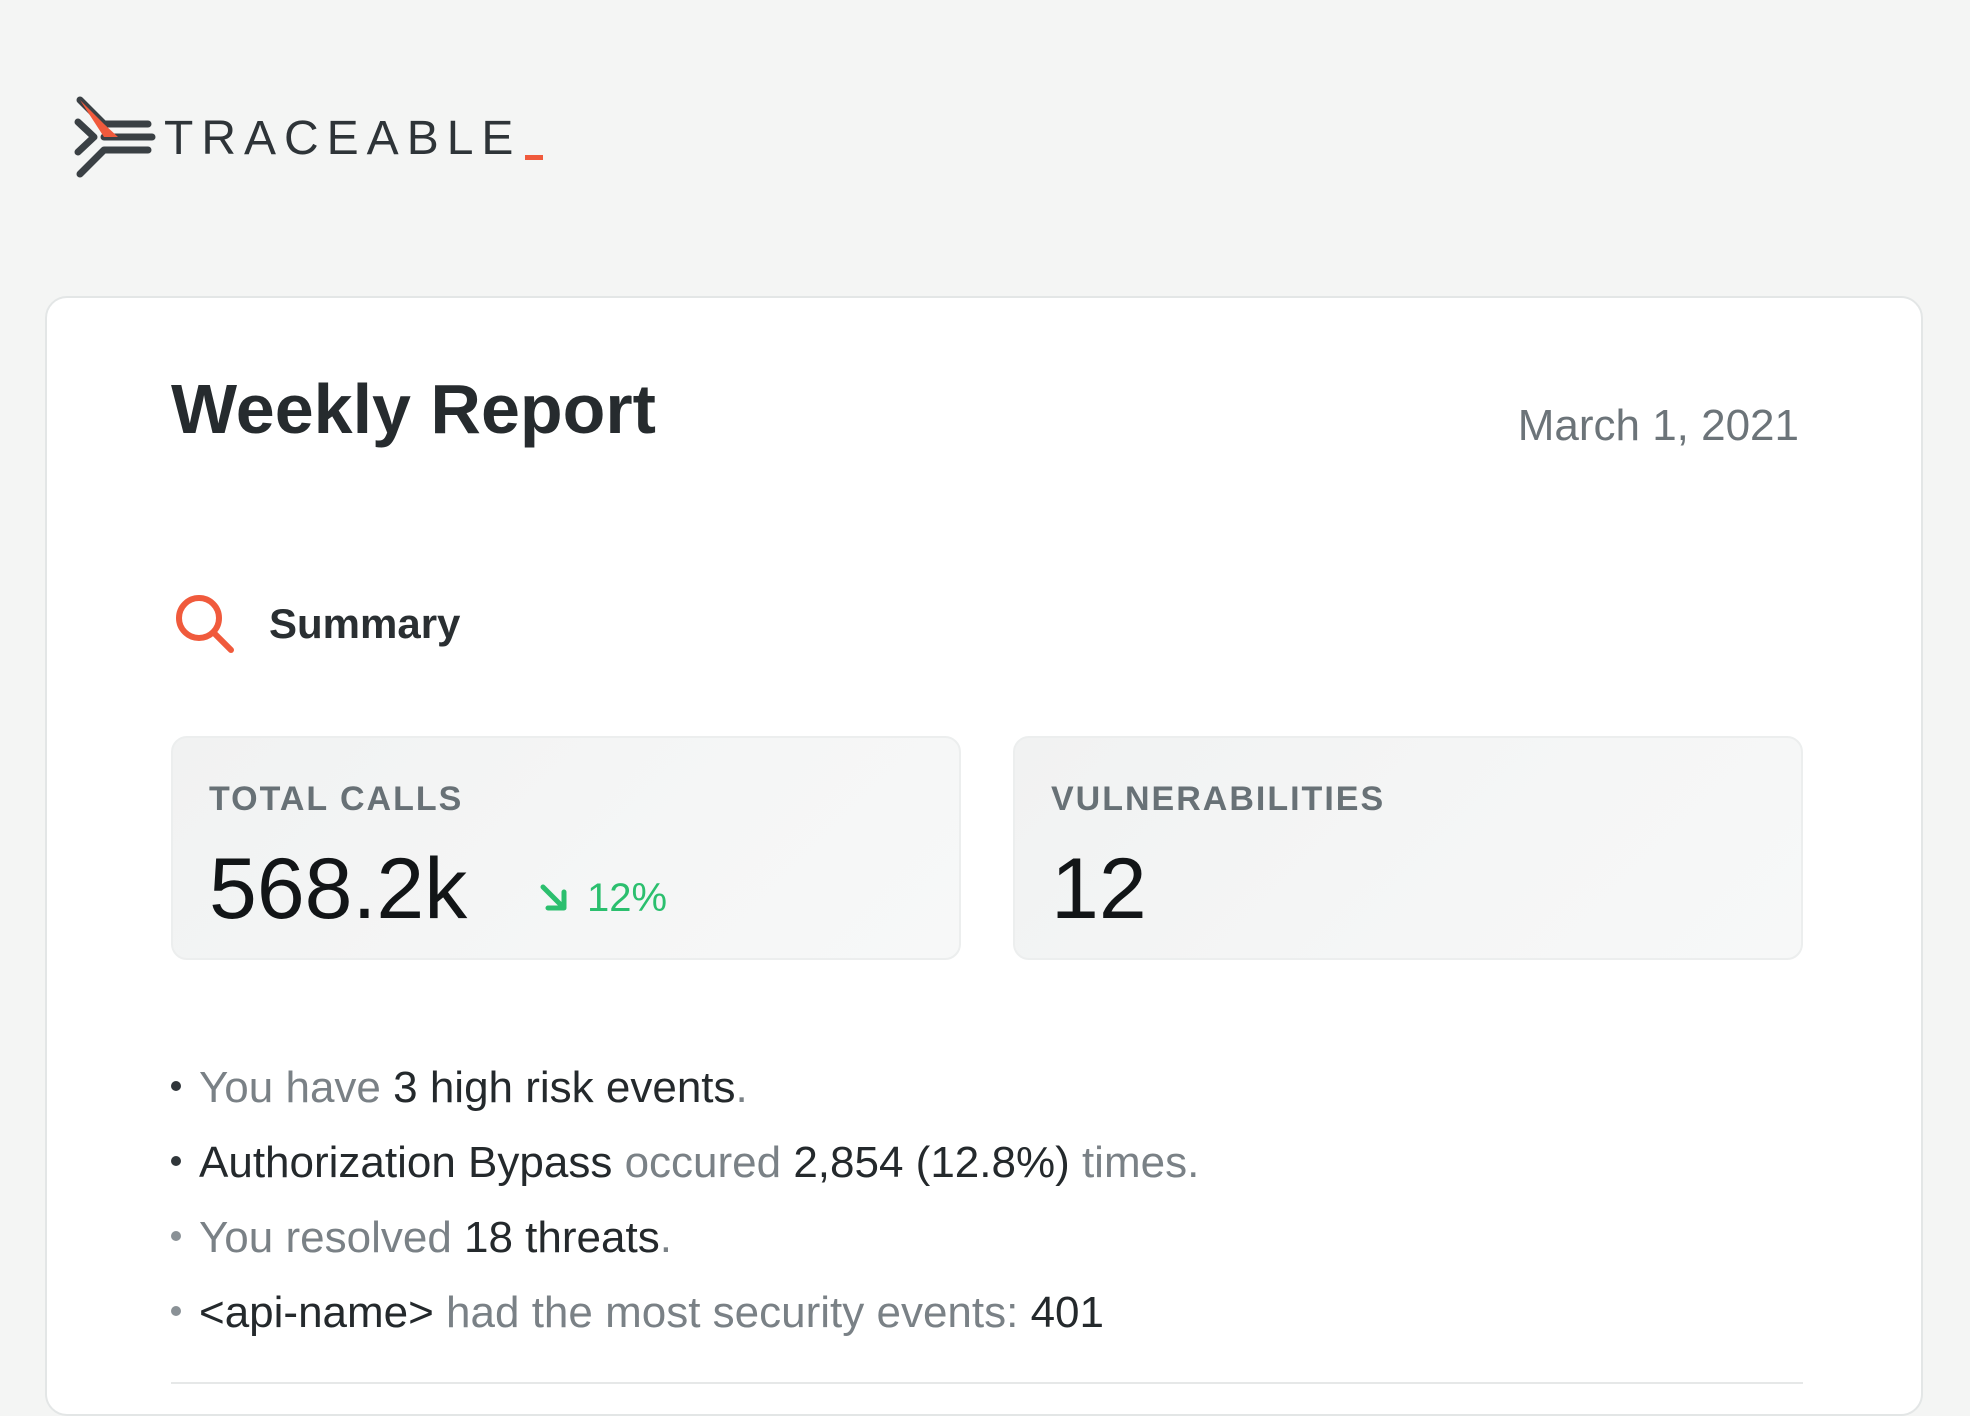  I want to click on stat-label: TOTAL CALLS, so click(336, 799).